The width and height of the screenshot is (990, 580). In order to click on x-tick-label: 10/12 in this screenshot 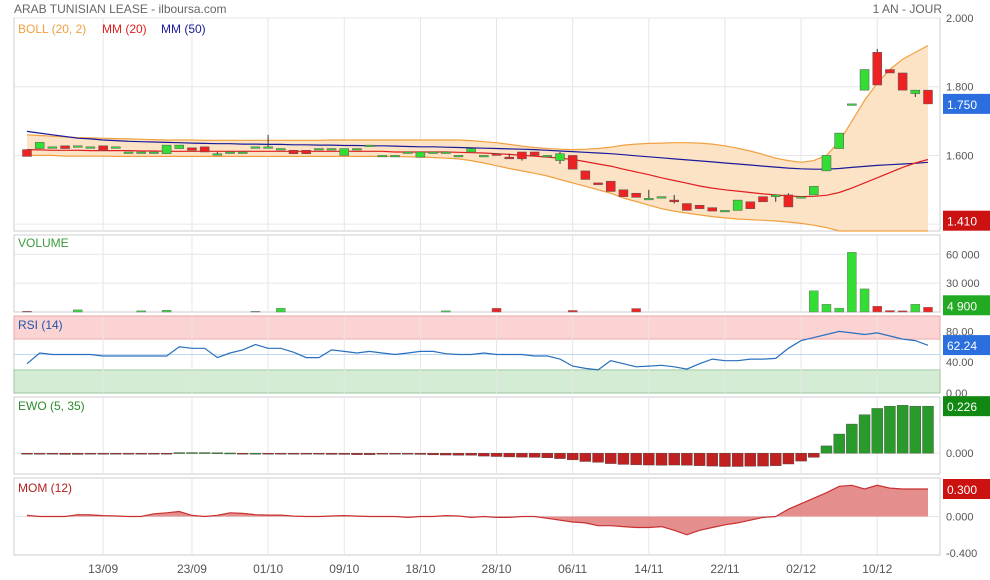, I will do `click(877, 569)`.